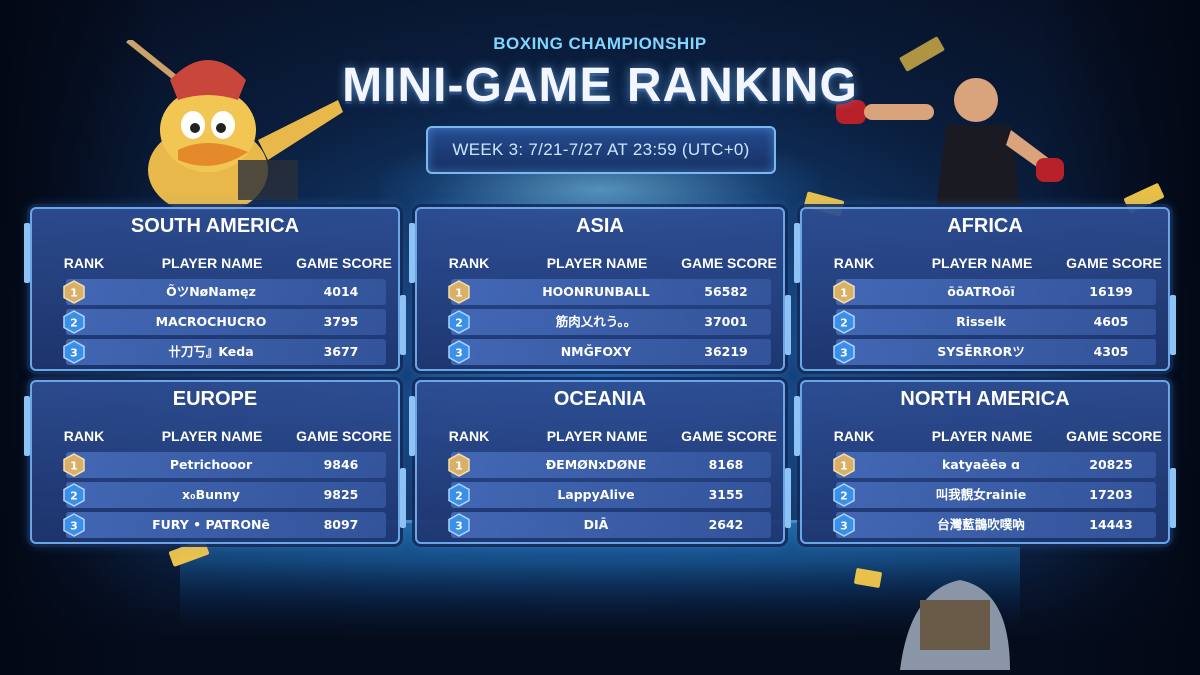 The height and width of the screenshot is (675, 1200). What do you see at coordinates (985, 226) in the screenshot?
I see `region-title: AFRICA` at bounding box center [985, 226].